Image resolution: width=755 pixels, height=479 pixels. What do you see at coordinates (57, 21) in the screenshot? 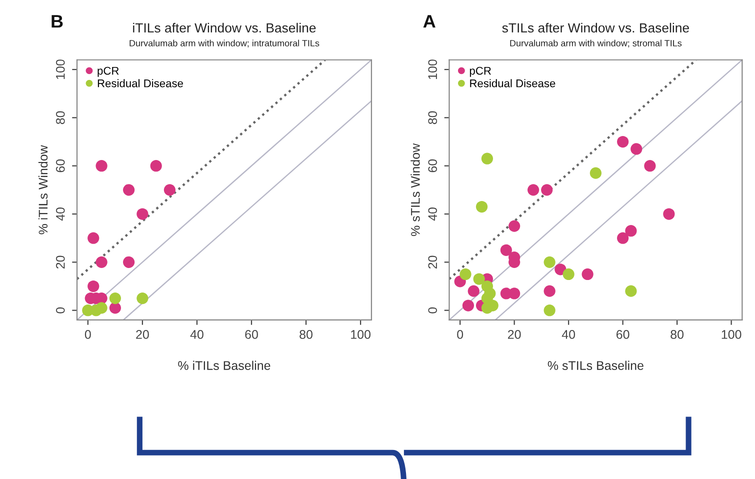
I see `text: B` at bounding box center [57, 21].